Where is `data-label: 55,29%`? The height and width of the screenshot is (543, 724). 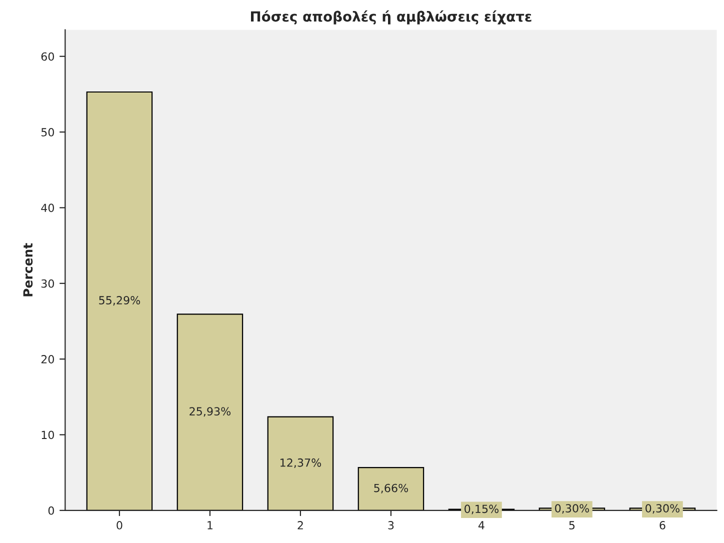
data-label: 55,29% is located at coordinates (119, 301).